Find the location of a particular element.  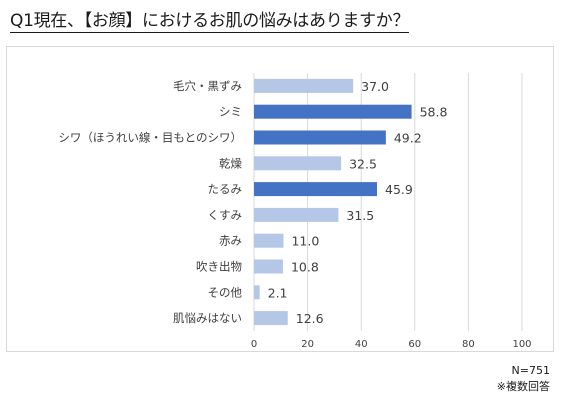

category-label: たるみ is located at coordinates (225, 189).